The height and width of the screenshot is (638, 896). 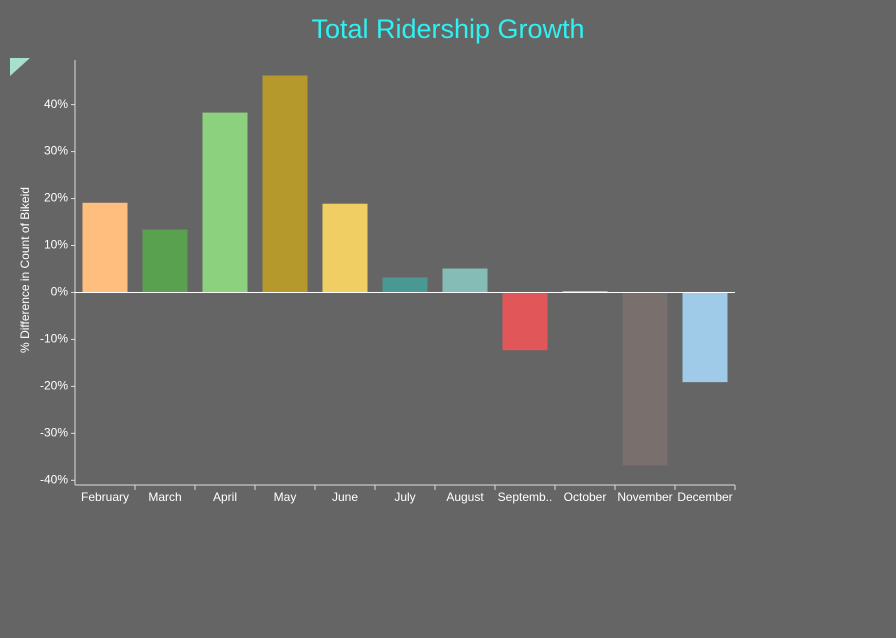 I want to click on x-tick-label: July, so click(x=404, y=497).